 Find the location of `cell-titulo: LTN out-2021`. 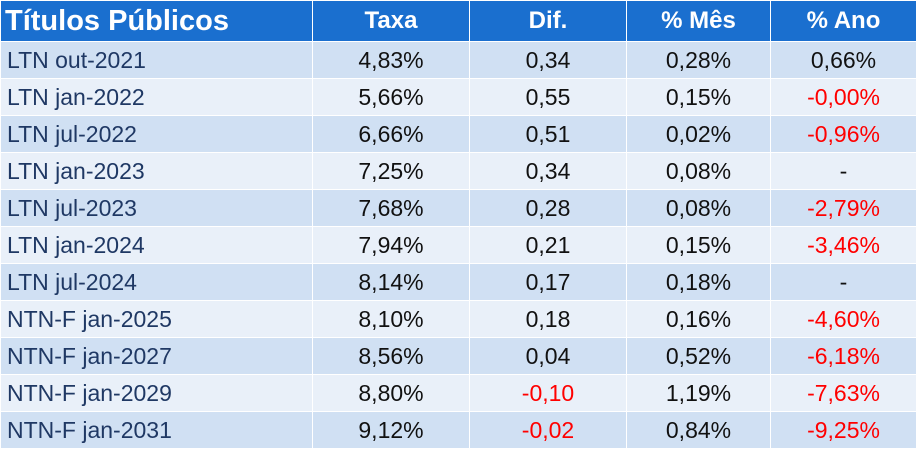

cell-titulo: LTN out-2021 is located at coordinates (156, 60).